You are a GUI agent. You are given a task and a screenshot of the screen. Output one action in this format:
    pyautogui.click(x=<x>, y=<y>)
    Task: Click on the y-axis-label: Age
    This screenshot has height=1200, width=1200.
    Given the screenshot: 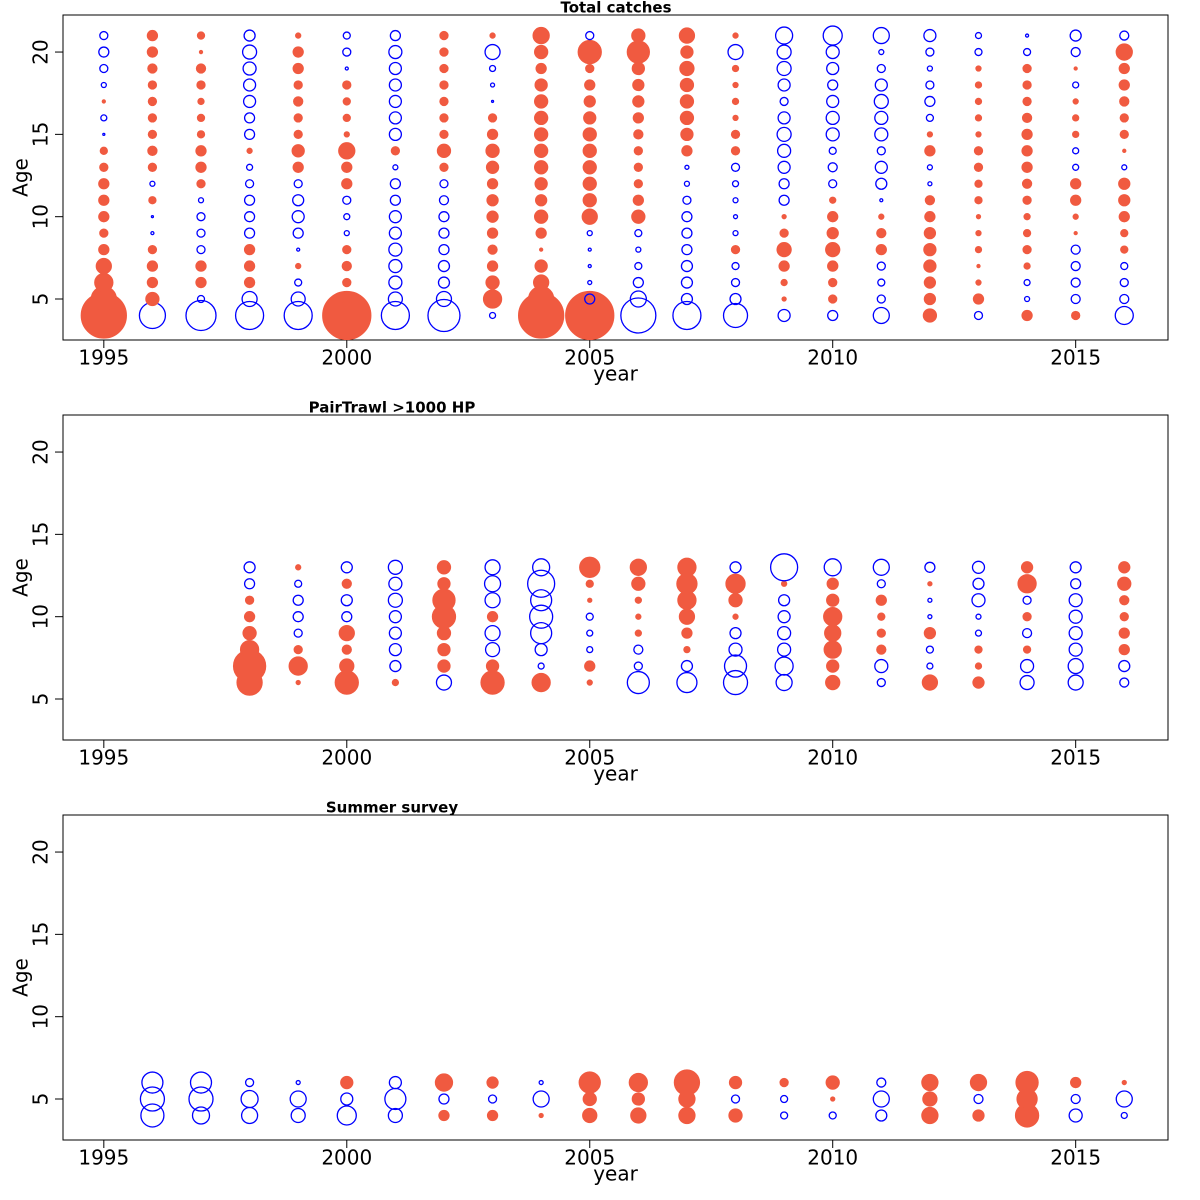 What is the action you would take?
    pyautogui.click(x=21, y=577)
    